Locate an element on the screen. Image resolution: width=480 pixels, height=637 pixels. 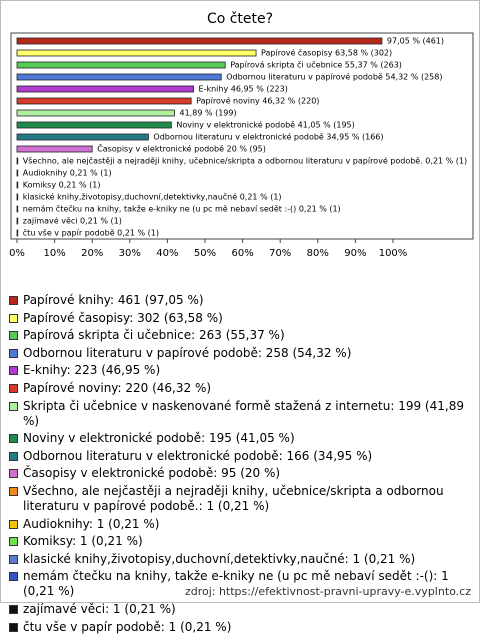
x-tick-label: 70% is located at coordinates (280, 253).